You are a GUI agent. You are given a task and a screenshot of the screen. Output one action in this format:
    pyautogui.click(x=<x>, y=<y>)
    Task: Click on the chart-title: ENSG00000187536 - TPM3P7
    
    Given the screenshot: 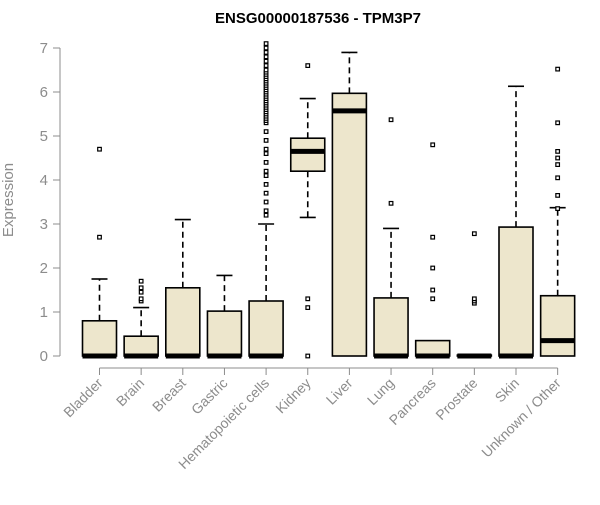 What is the action you would take?
    pyautogui.click(x=318, y=18)
    